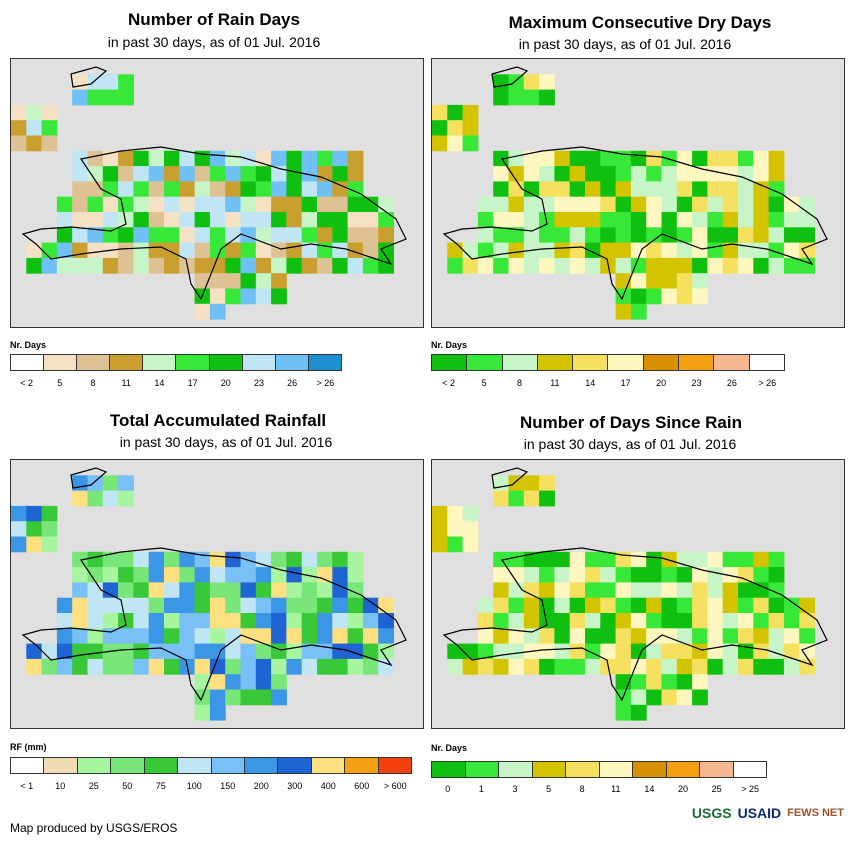 The image size is (854, 845). I want to click on legend-label: 1, so click(481, 789).